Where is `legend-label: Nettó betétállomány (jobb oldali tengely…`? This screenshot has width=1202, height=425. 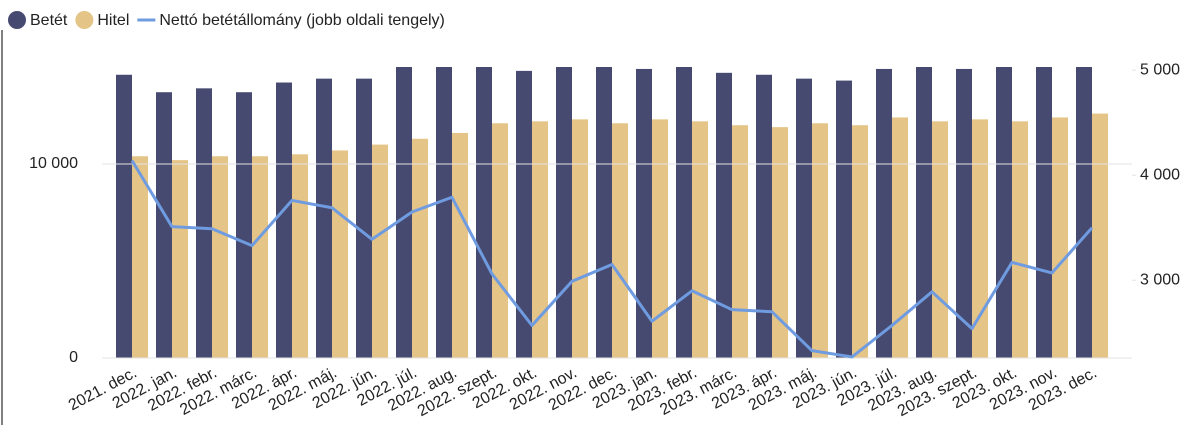 legend-label: Nettó betétállomány (jobb oldali tengely… is located at coordinates (302, 20).